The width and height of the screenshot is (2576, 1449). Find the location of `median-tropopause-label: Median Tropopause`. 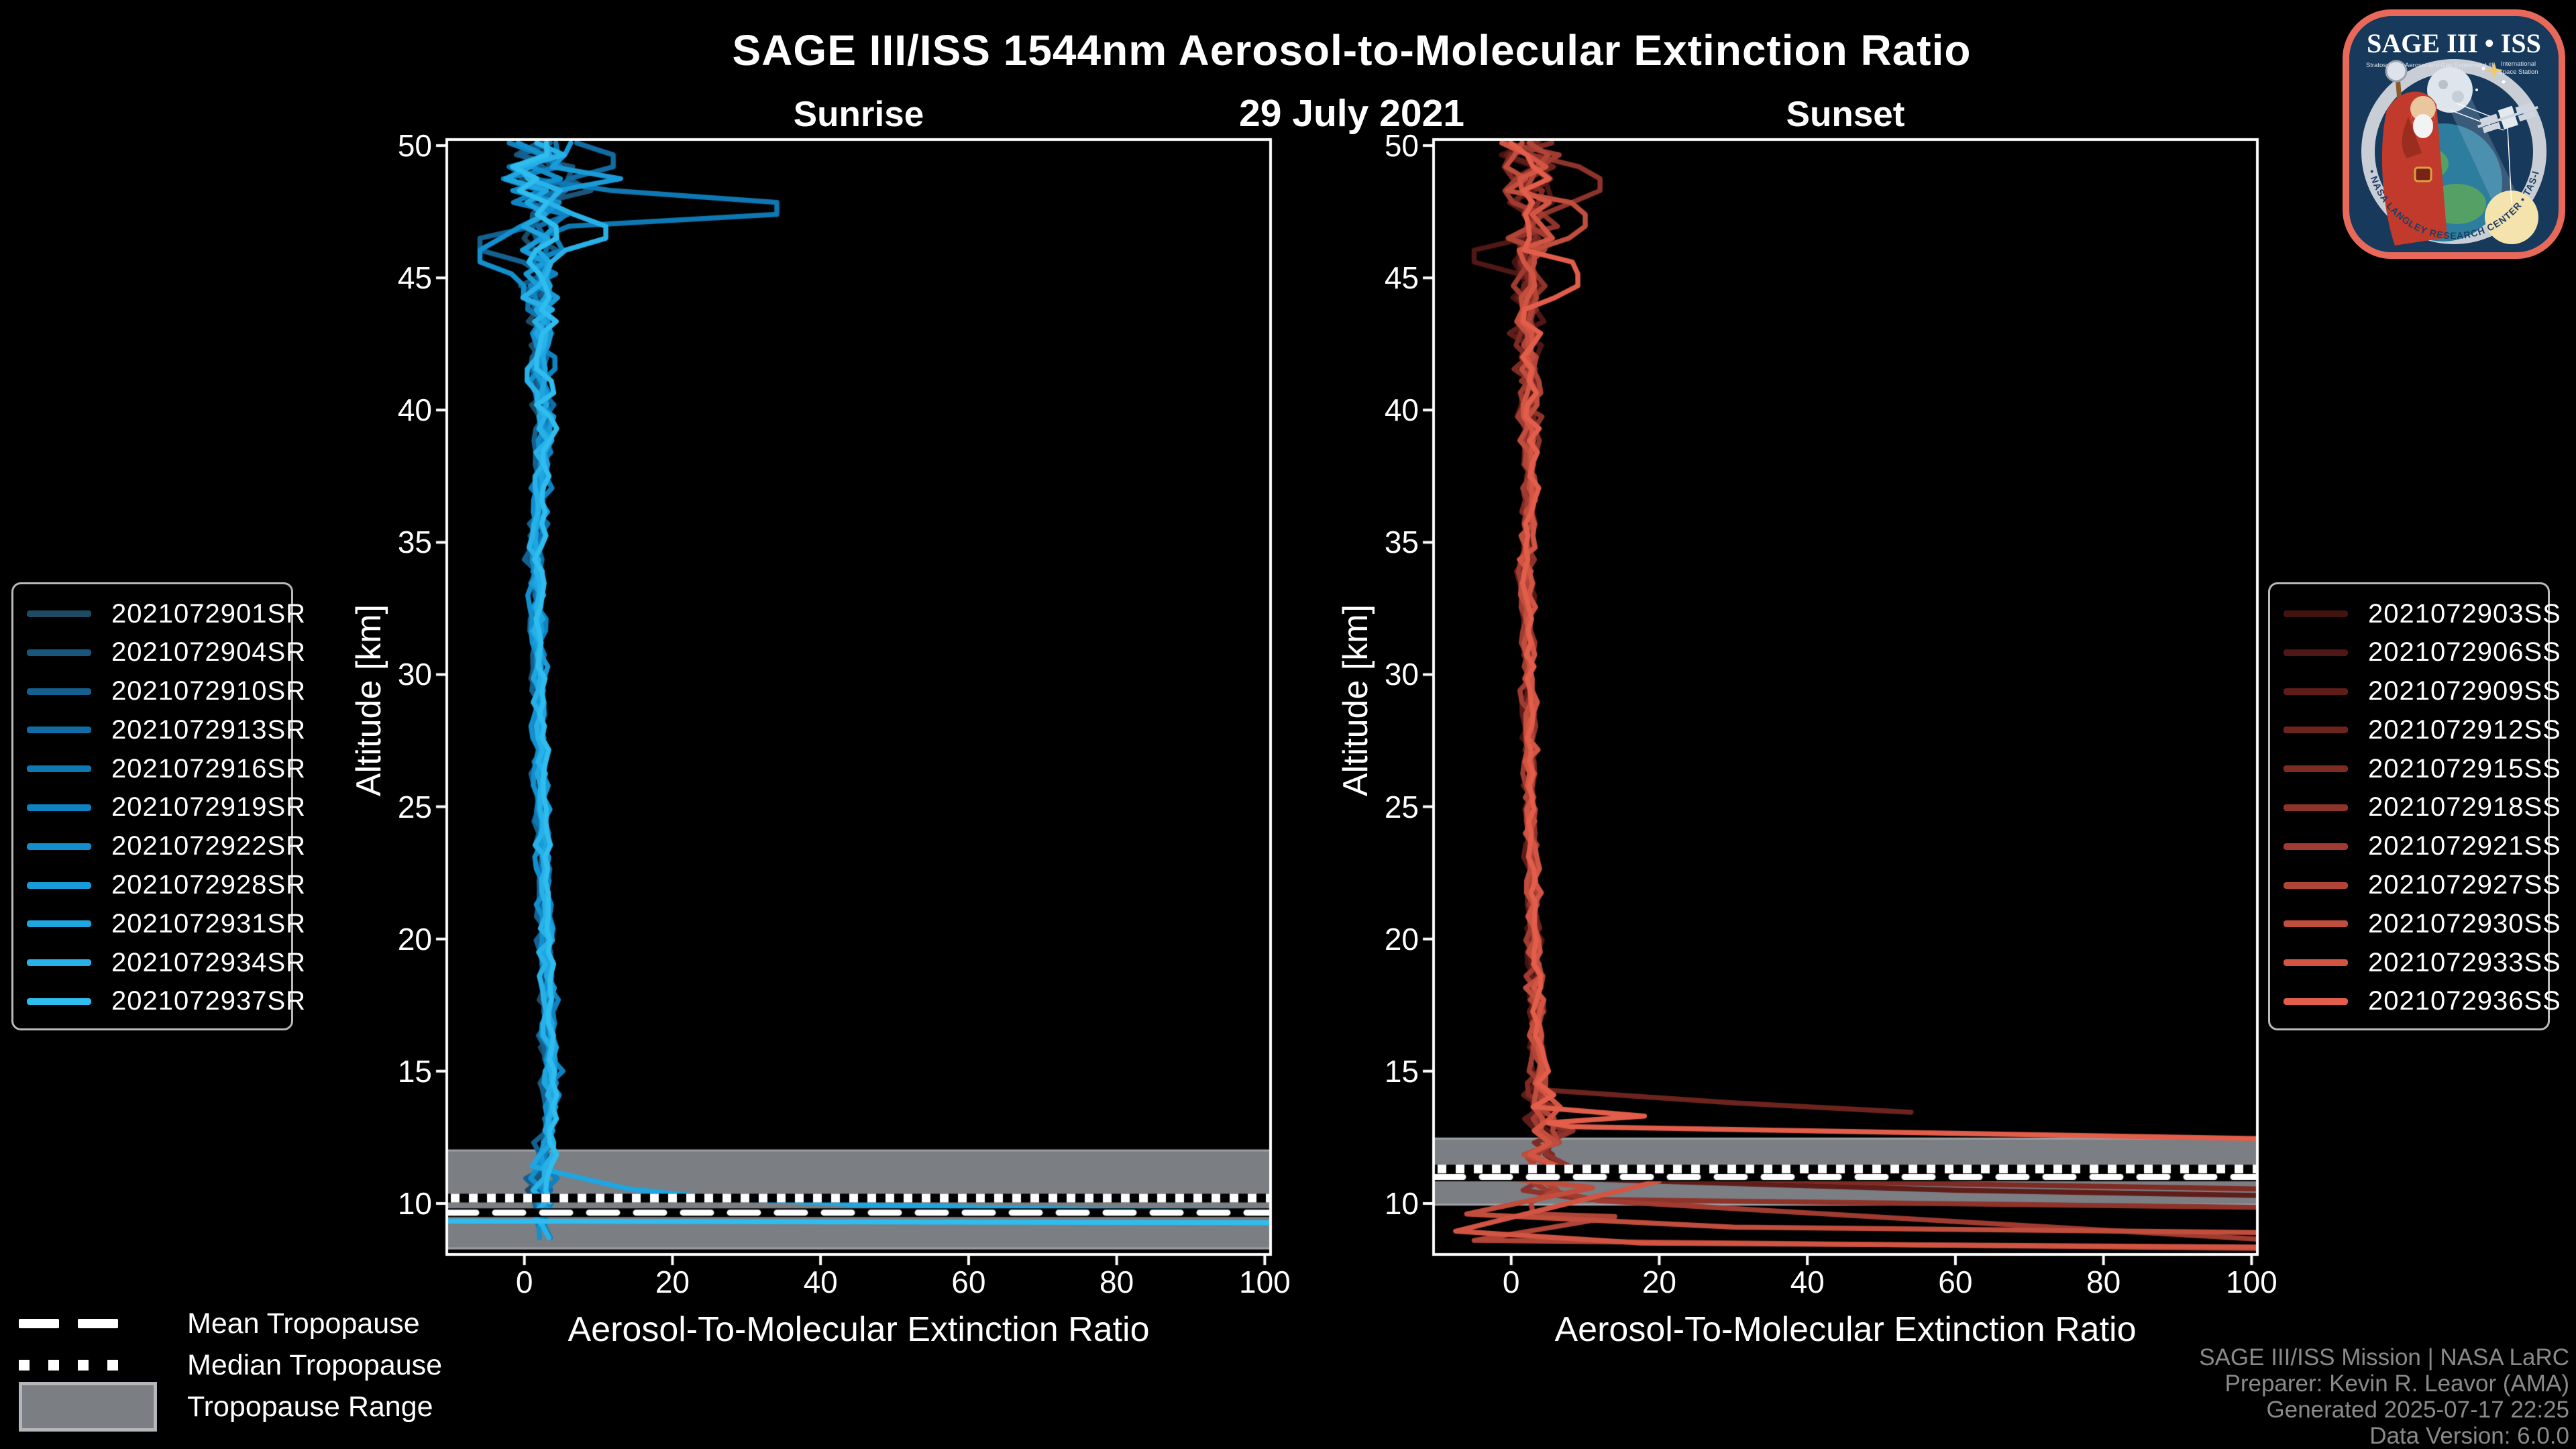

median-tropopause-label: Median Tropopause is located at coordinates (315, 1364).